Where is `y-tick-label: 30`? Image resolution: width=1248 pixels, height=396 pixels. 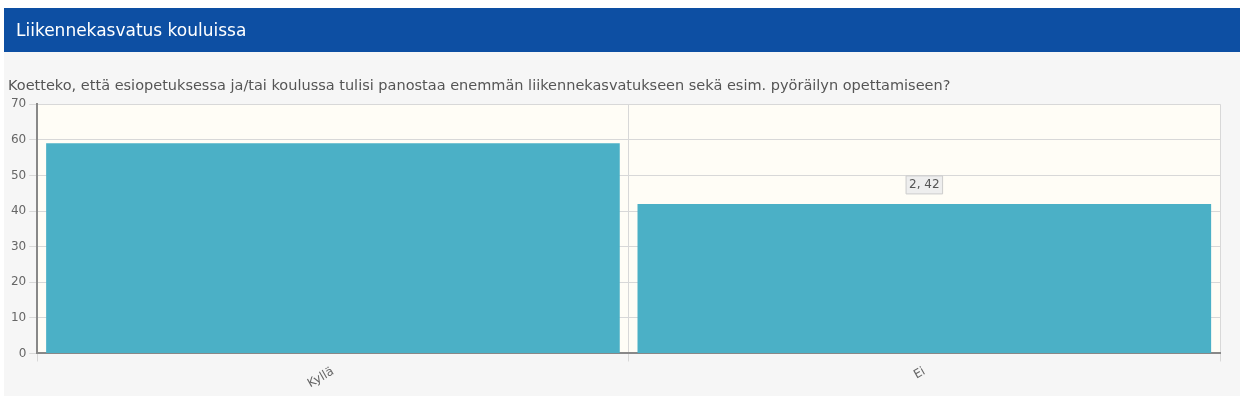
y-tick-label: 30 is located at coordinates (18, 245).